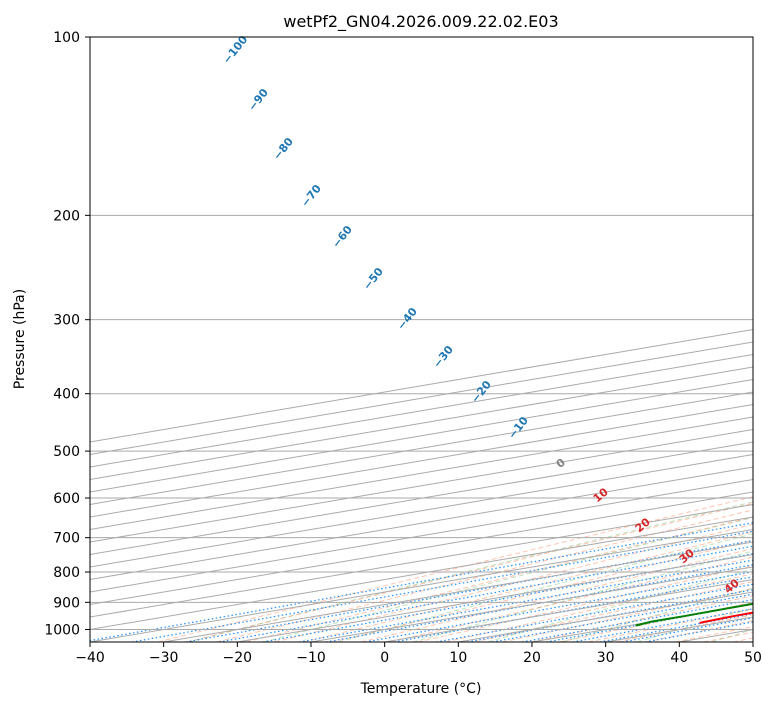 The image size is (775, 708). What do you see at coordinates (238, 658) in the screenshot?
I see `x-tick-label: −20` at bounding box center [238, 658].